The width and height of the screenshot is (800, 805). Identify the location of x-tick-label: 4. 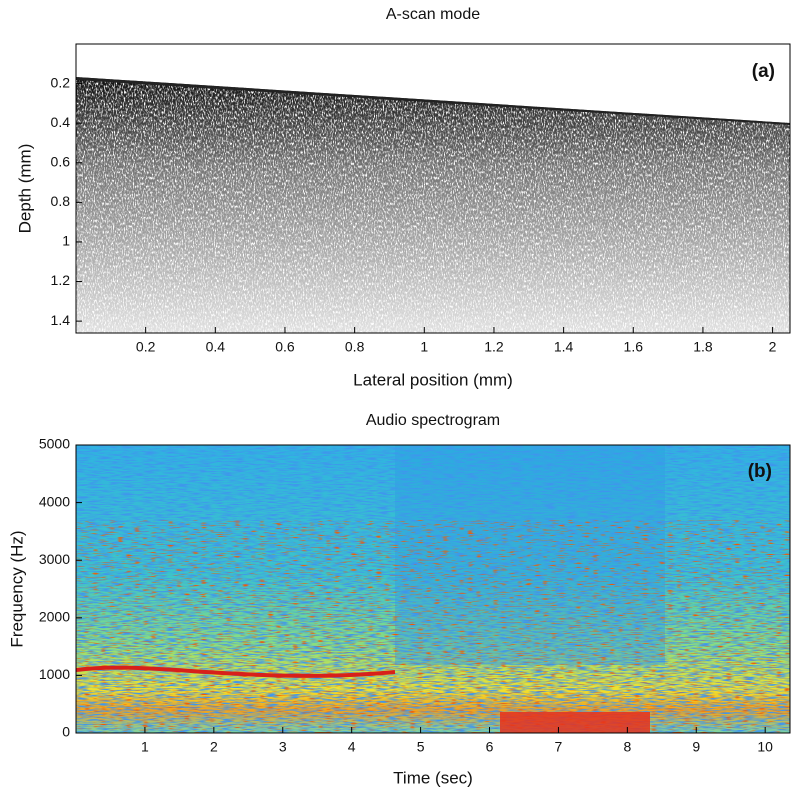
(352, 747).